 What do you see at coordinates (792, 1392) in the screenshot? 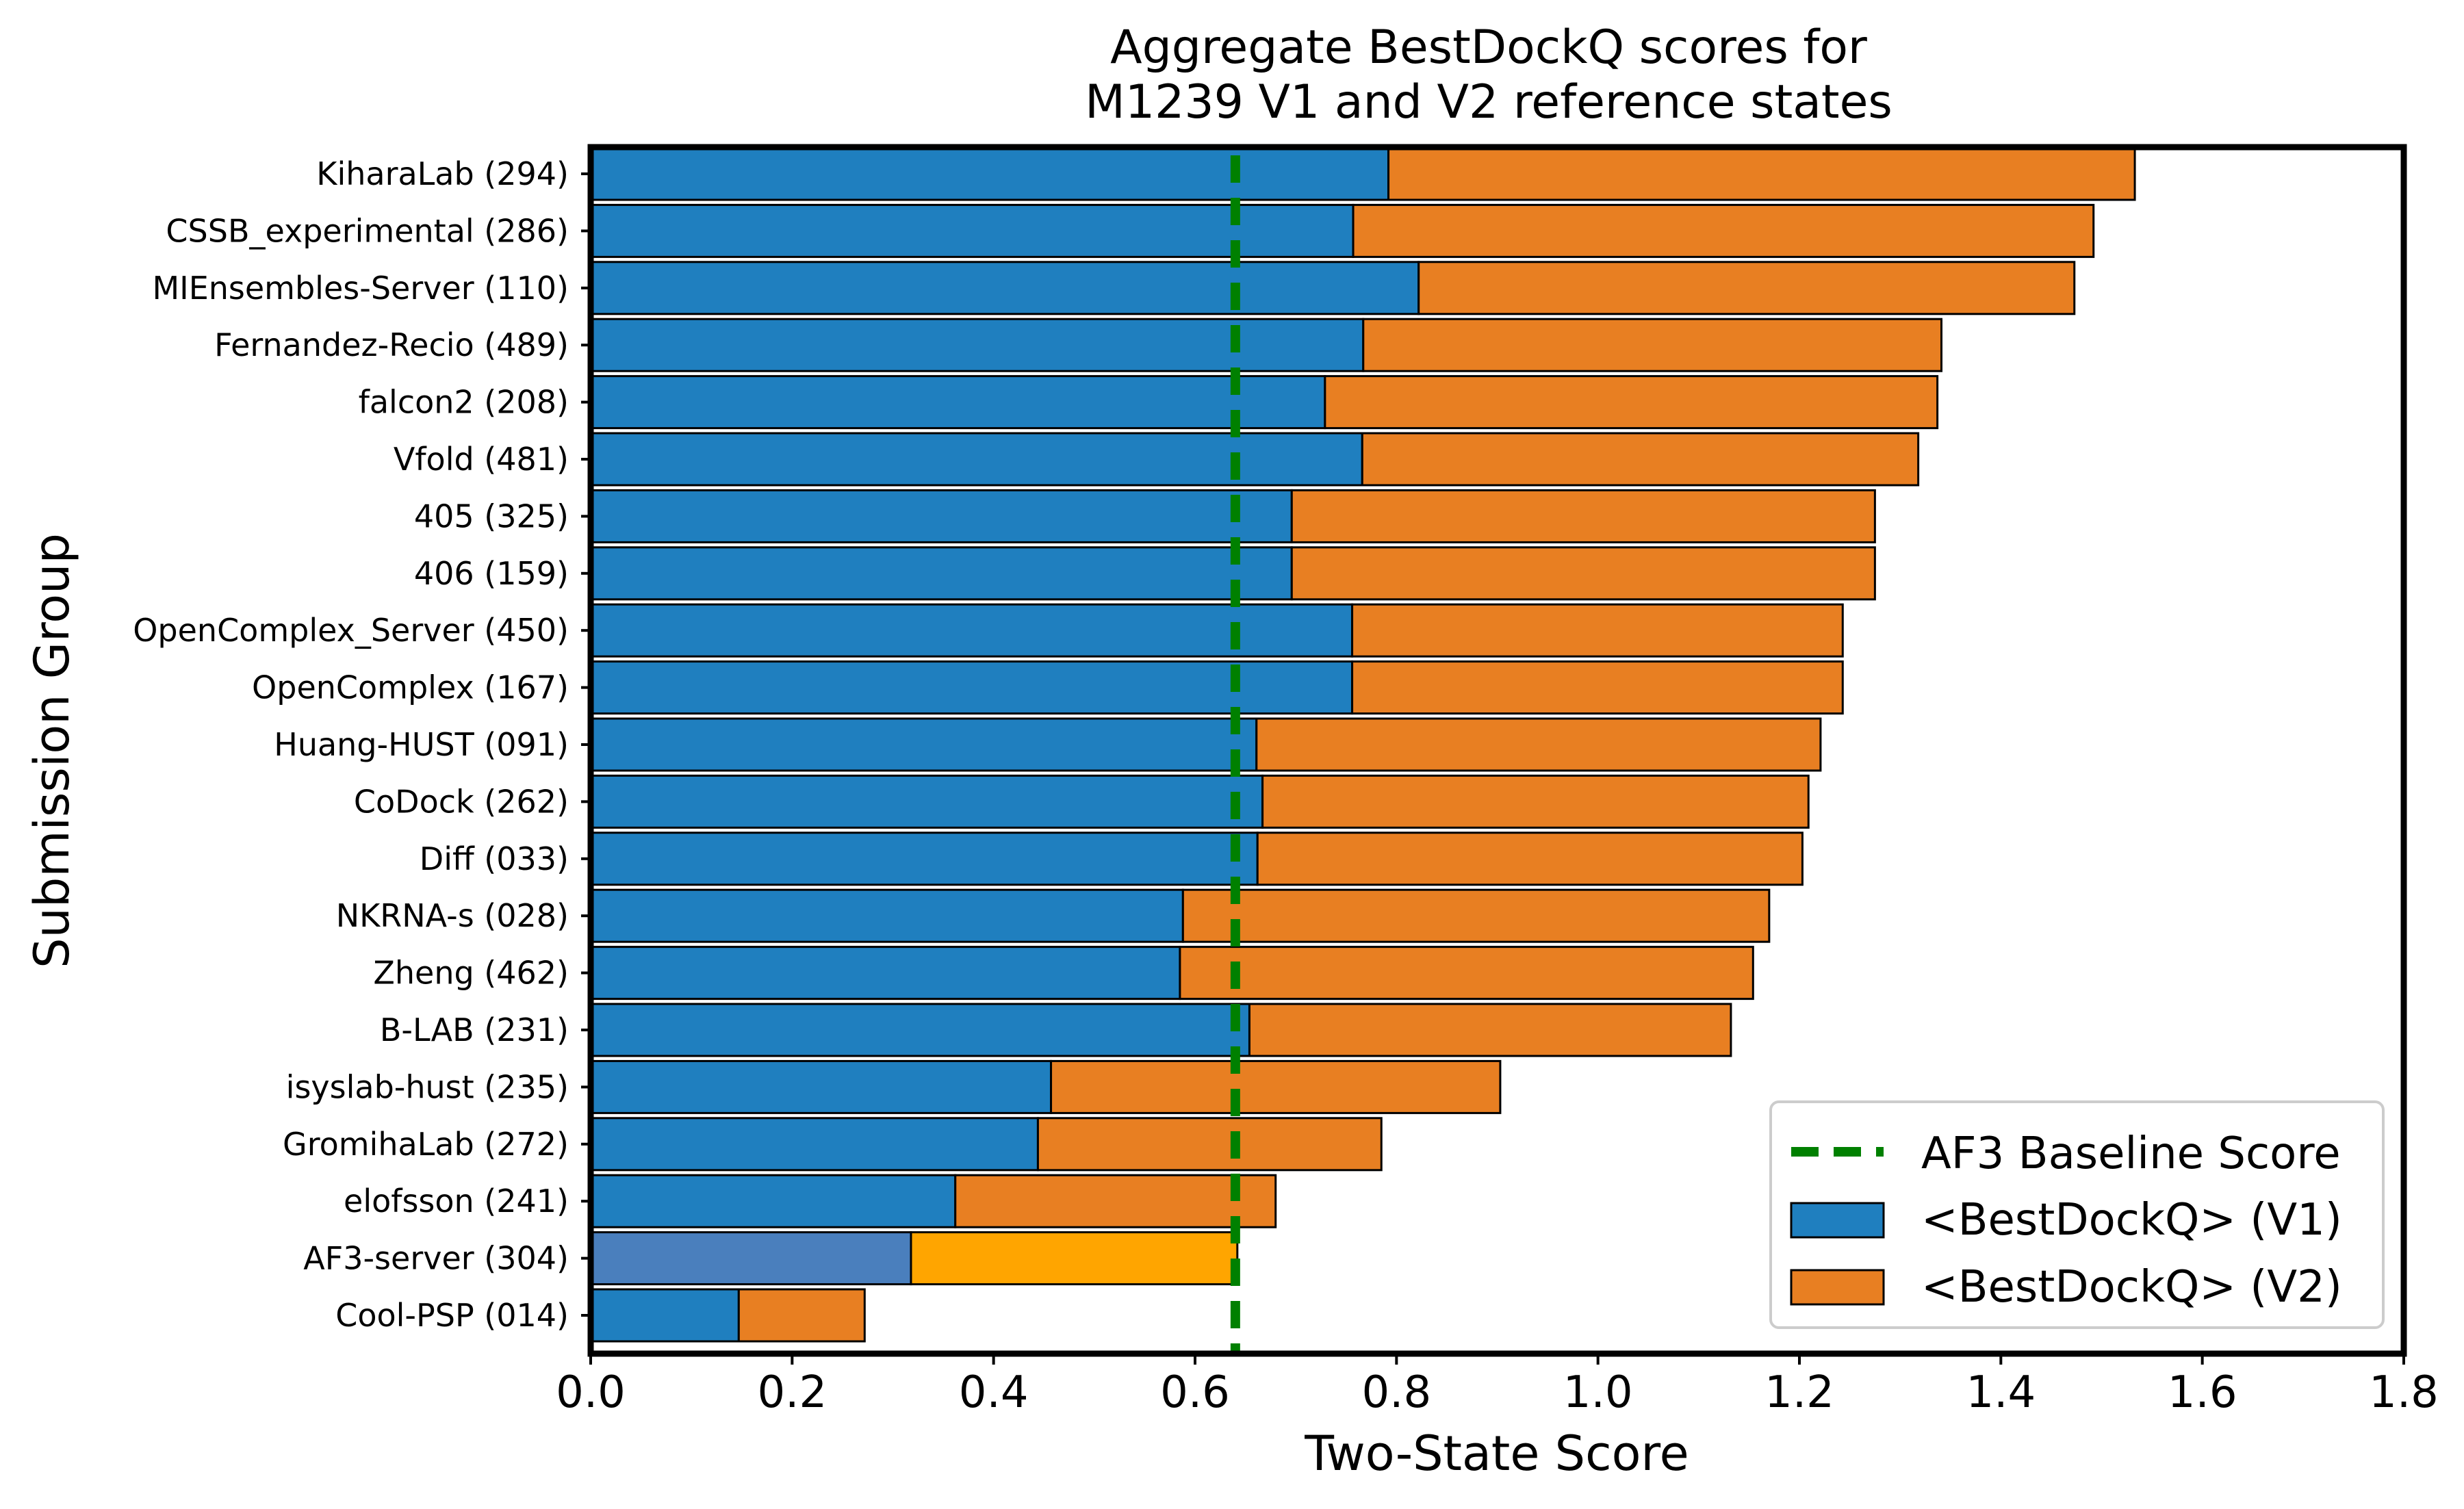
I see `x-tick-label: 0.2` at bounding box center [792, 1392].